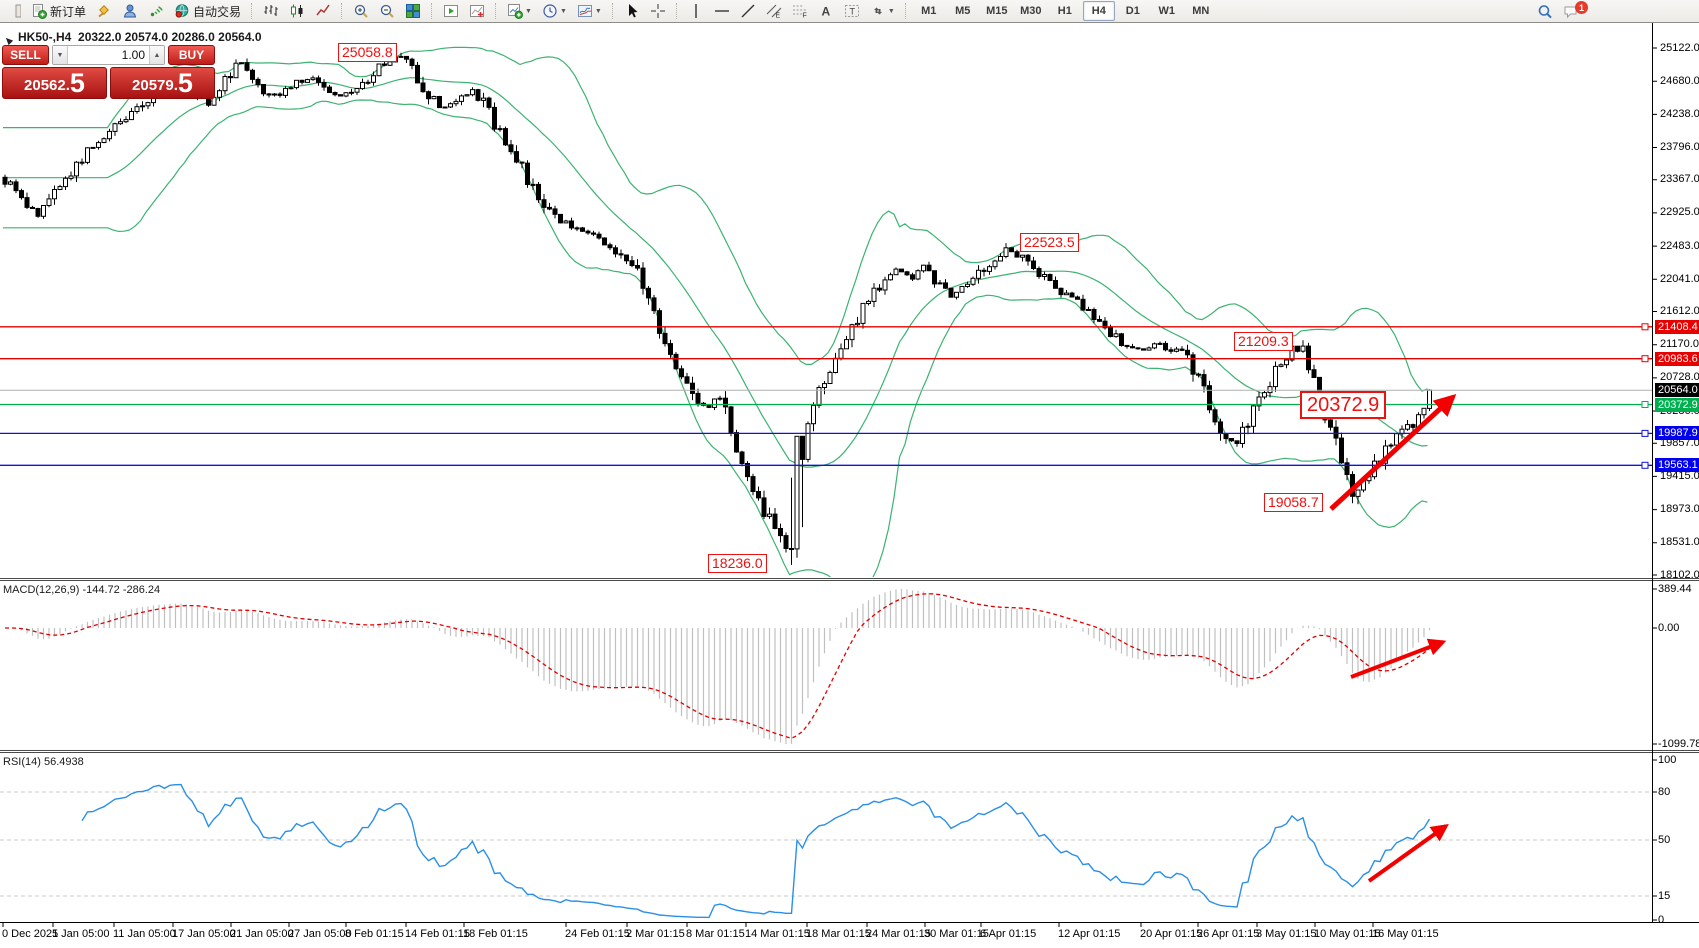 This screenshot has width=1699, height=948. I want to click on toolbar-trendline-button, so click(748, 11).